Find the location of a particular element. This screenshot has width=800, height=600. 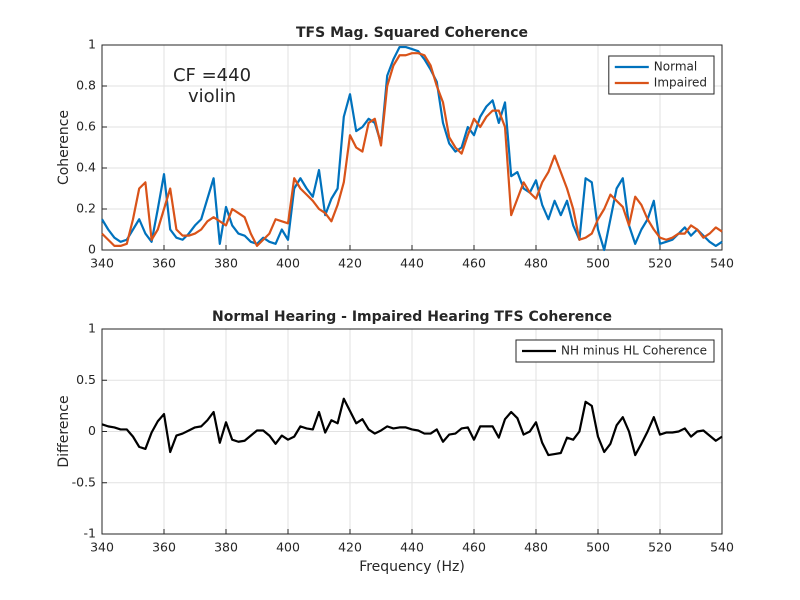

data-line is located at coordinates (412, 427).